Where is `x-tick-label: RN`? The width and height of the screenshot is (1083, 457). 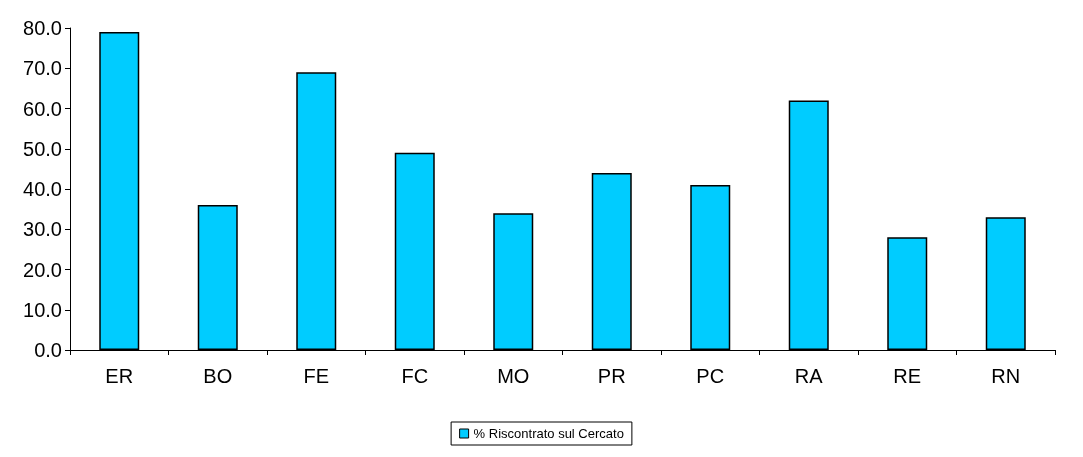
x-tick-label: RN is located at coordinates (1006, 376).